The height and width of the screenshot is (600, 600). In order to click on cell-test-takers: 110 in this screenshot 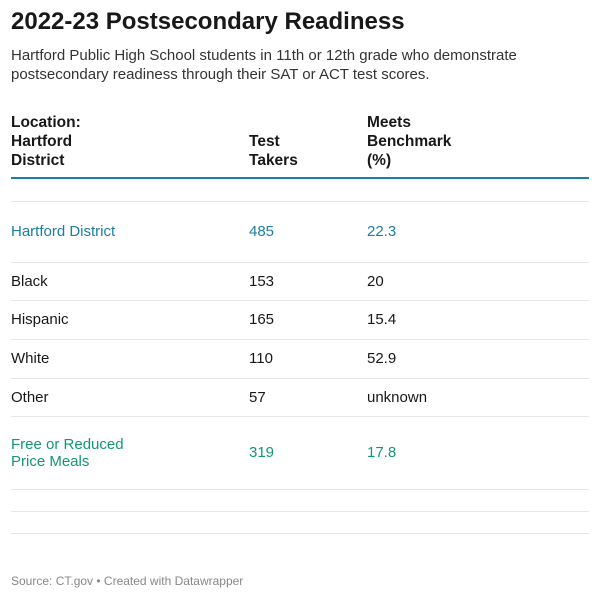, I will do `click(261, 358)`.